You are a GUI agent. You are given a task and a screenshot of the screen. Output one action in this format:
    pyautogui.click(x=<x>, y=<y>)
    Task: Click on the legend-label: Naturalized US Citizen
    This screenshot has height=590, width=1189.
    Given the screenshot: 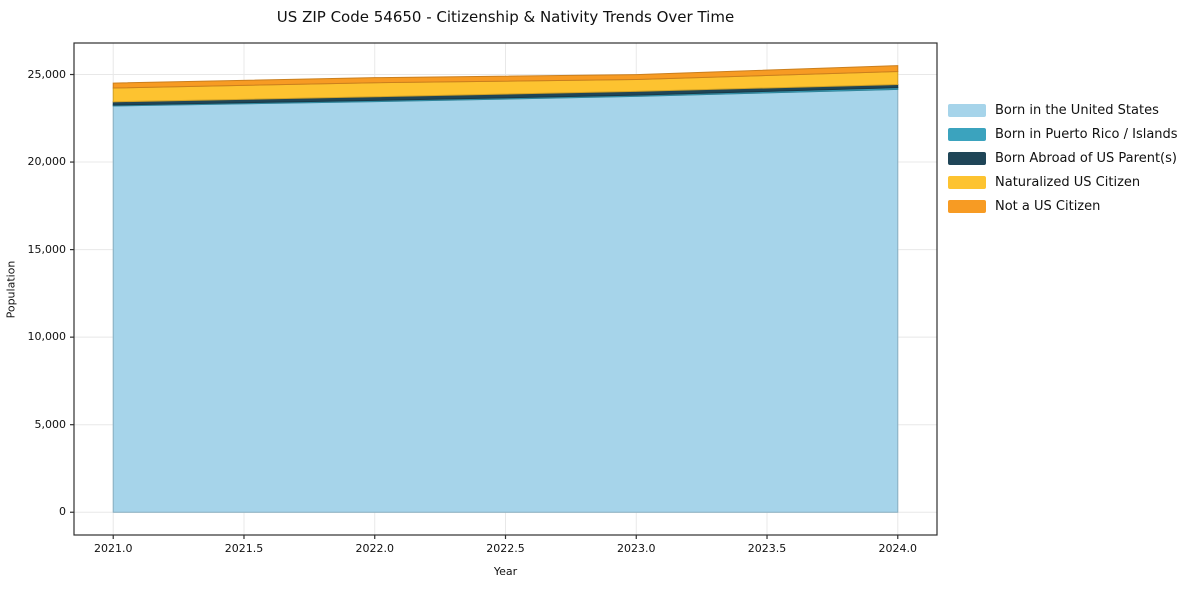 What is the action you would take?
    pyautogui.click(x=1068, y=182)
    